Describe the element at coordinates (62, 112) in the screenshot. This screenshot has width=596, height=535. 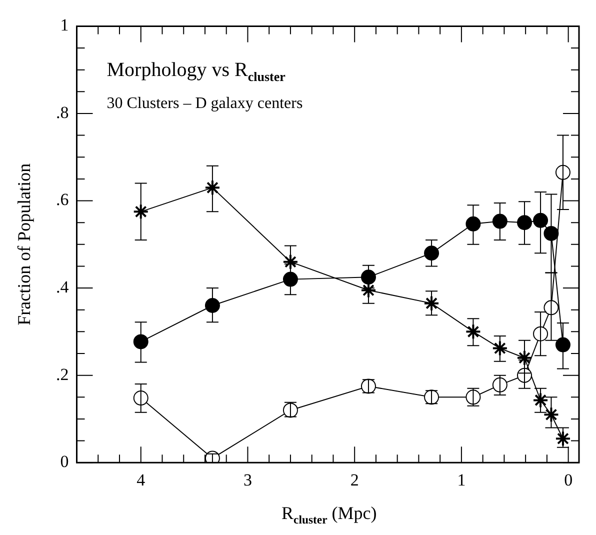
I see `y-tick-label: .8` at that location.